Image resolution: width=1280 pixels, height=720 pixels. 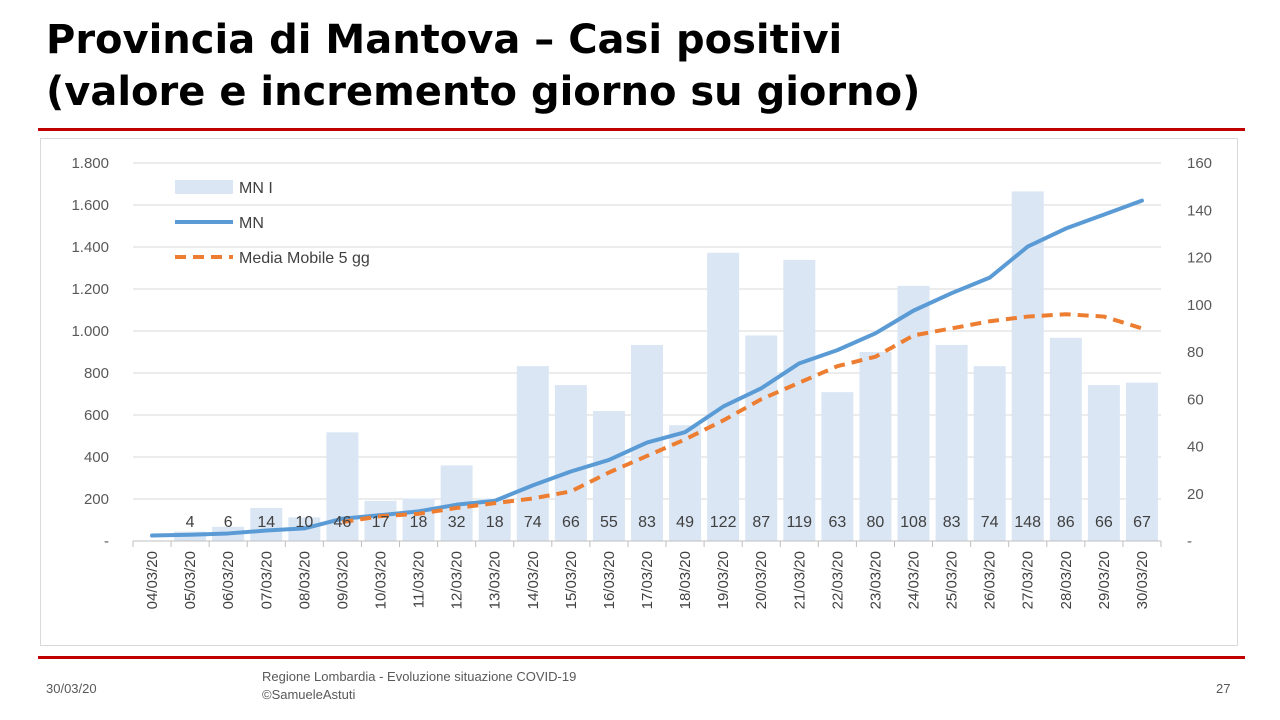 I want to click on bar-data-label: 122, so click(x=723, y=522).